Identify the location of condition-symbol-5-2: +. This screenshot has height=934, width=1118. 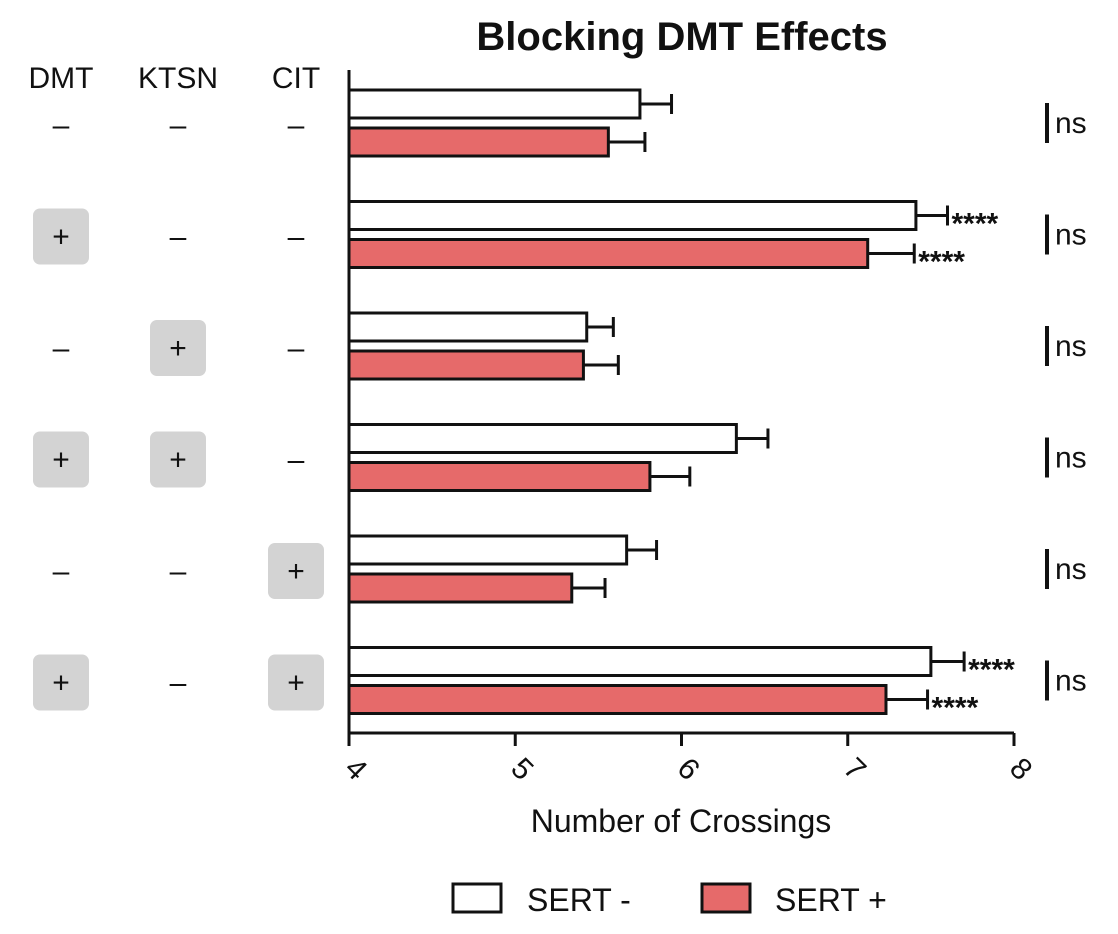
(296, 683).